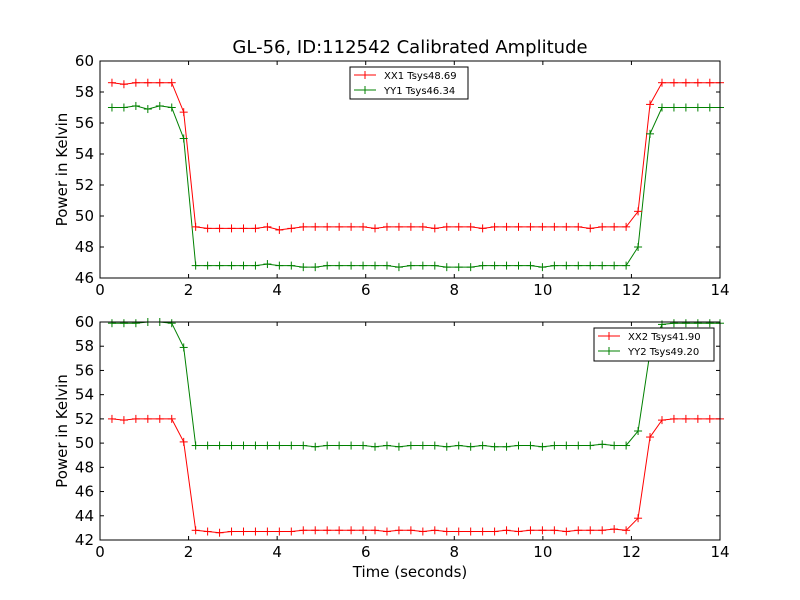 This screenshot has width=800, height=600. What do you see at coordinates (455, 290) in the screenshot?
I see `x-tick-label: 8` at bounding box center [455, 290].